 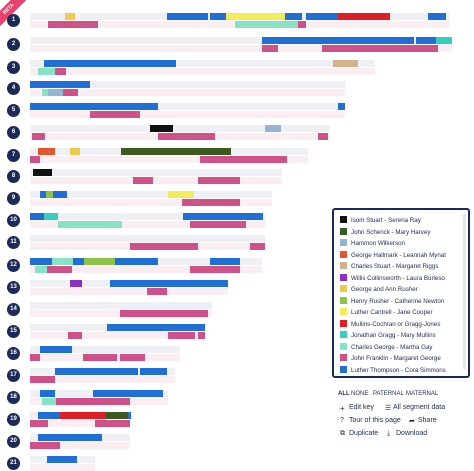 I want to click on download-icon: ⤓, so click(x=389, y=433).